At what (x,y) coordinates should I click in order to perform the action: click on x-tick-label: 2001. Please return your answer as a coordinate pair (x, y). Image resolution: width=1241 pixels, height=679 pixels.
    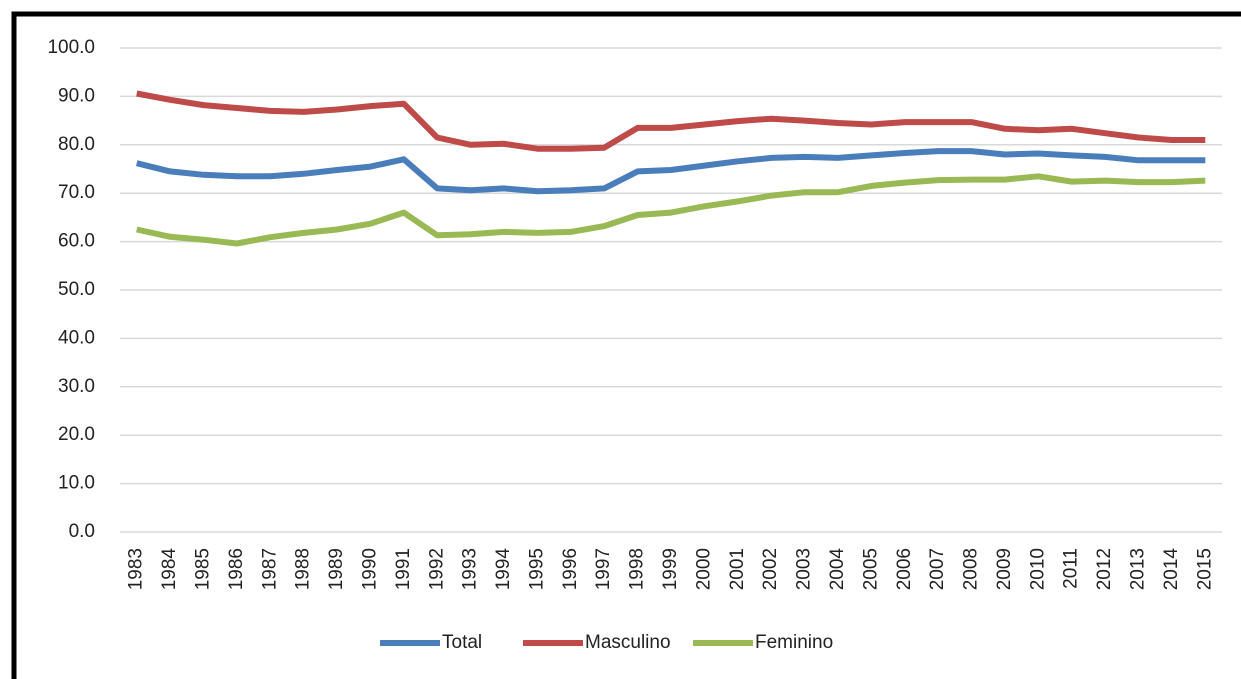
    Looking at the image, I should click on (737, 569).